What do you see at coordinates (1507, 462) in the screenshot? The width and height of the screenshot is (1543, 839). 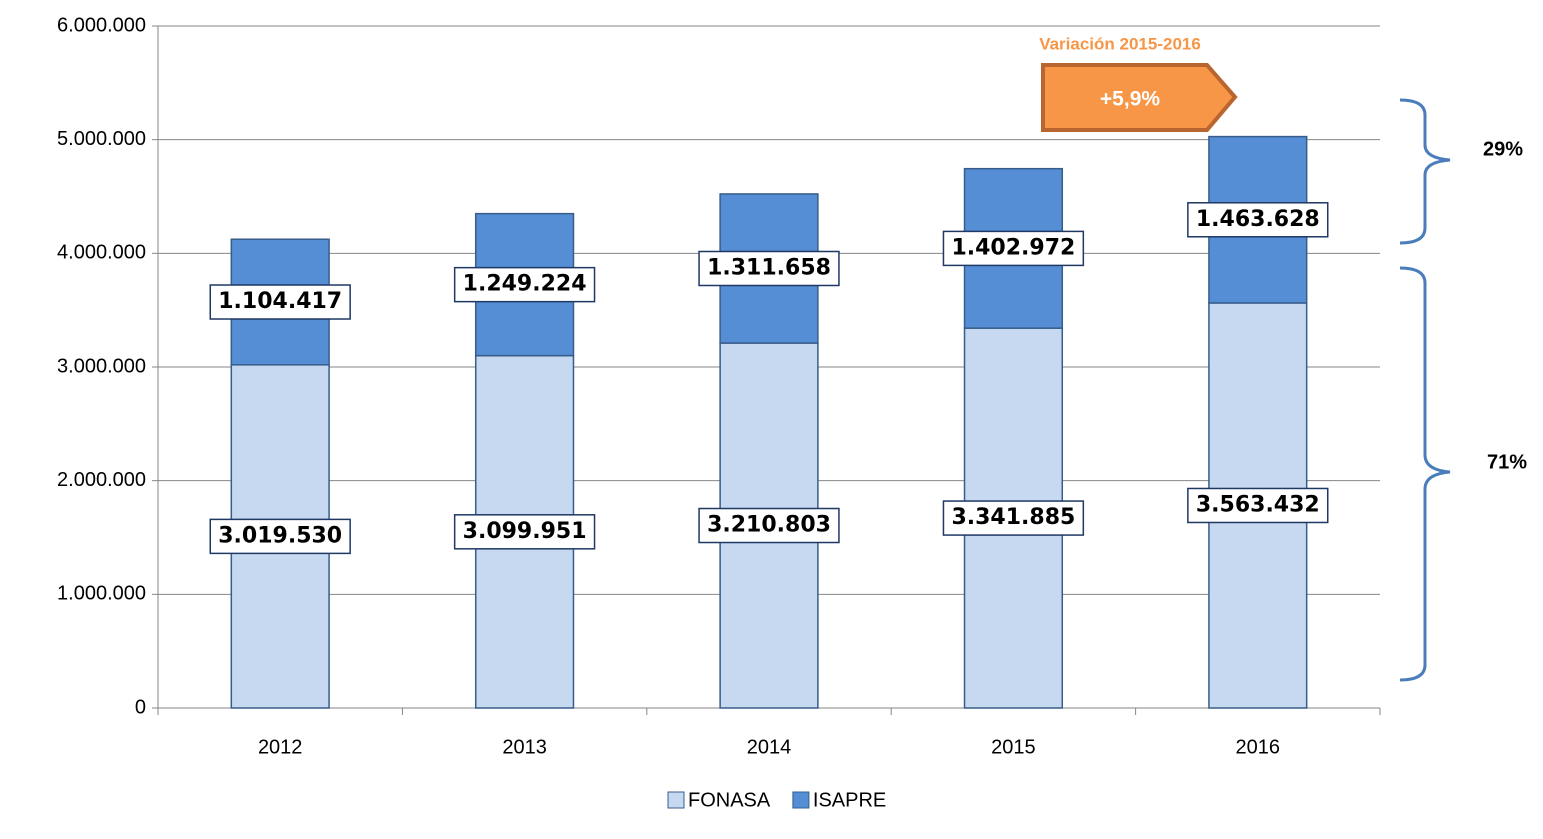 I see `fonasa-share: 71%` at bounding box center [1507, 462].